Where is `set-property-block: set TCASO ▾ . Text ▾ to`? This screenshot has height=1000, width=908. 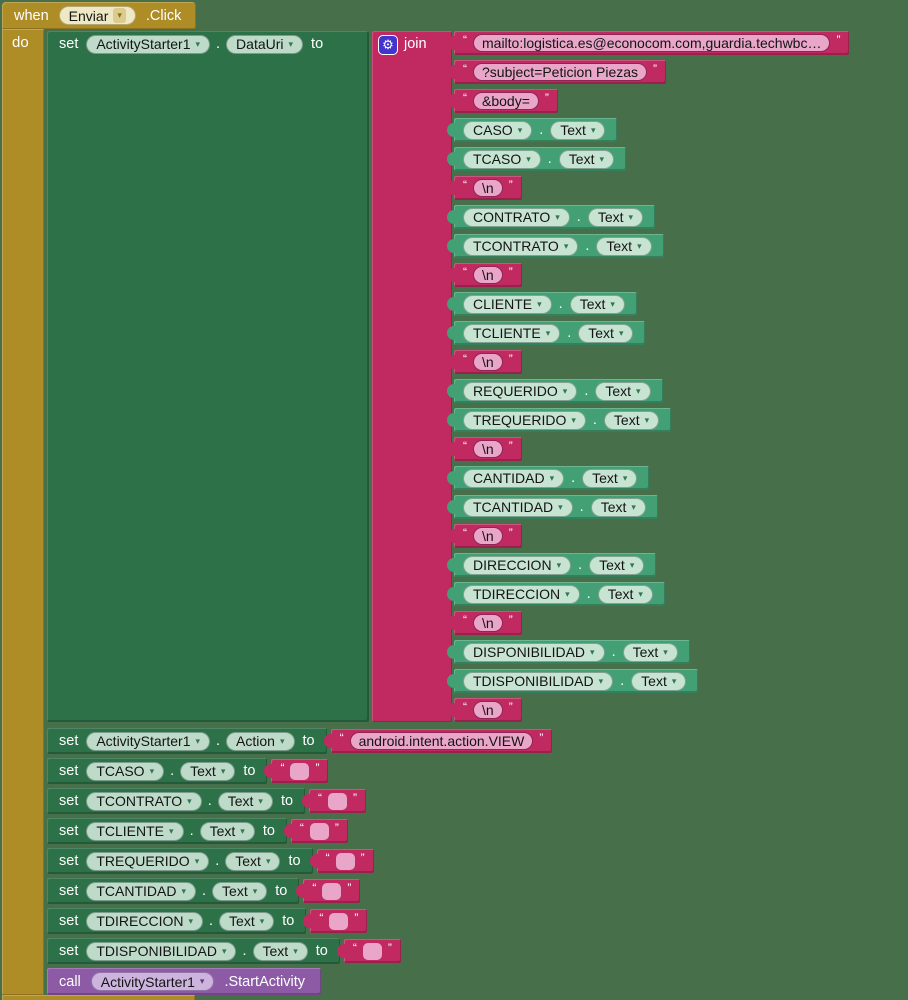 set-property-block: set TCASO ▾ . Text ▾ to is located at coordinates (157, 771).